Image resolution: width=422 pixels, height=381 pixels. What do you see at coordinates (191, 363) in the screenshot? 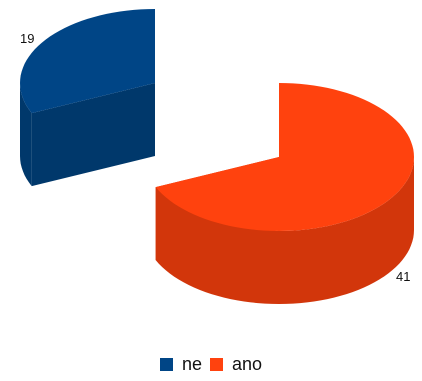
I see `legend-label-ne: ne` at bounding box center [191, 363].